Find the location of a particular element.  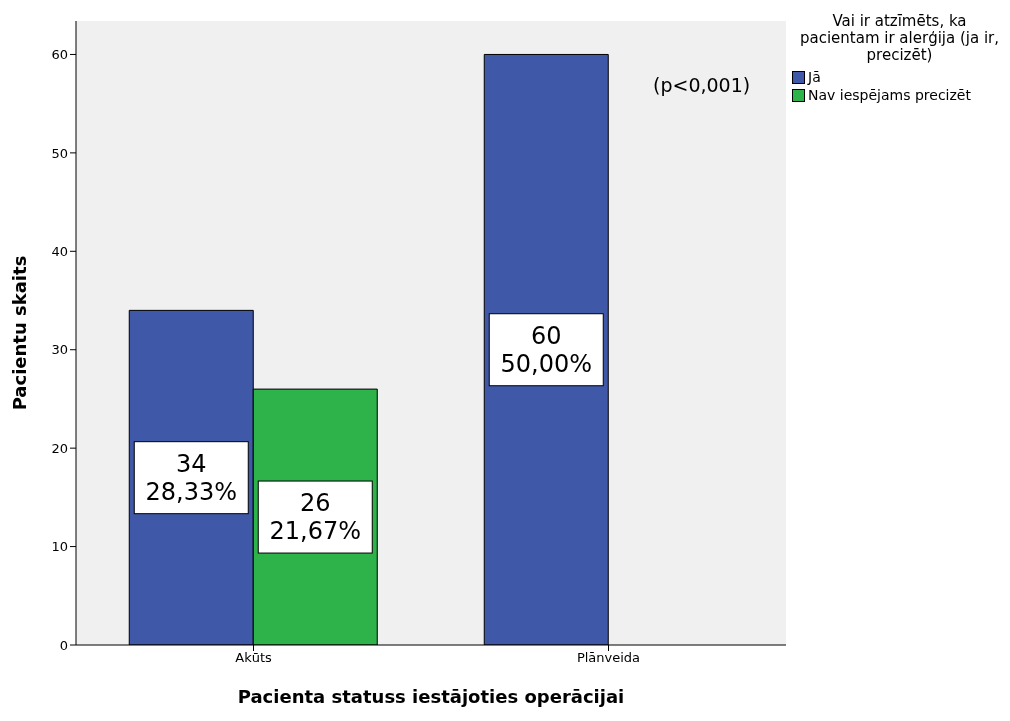

legend-title: Vai ir atzīmēts, ka pacientam ir alerģija (ja ir, precizēt) is located at coordinates (899, 38).